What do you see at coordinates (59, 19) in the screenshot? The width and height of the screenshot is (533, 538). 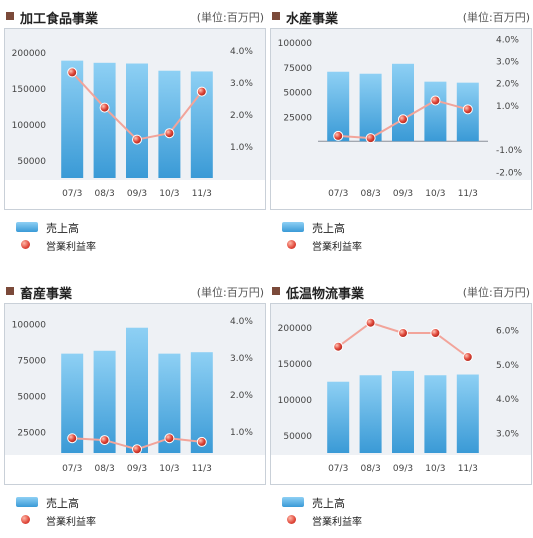 I see `chart-title: 加工食品事業` at bounding box center [59, 19].